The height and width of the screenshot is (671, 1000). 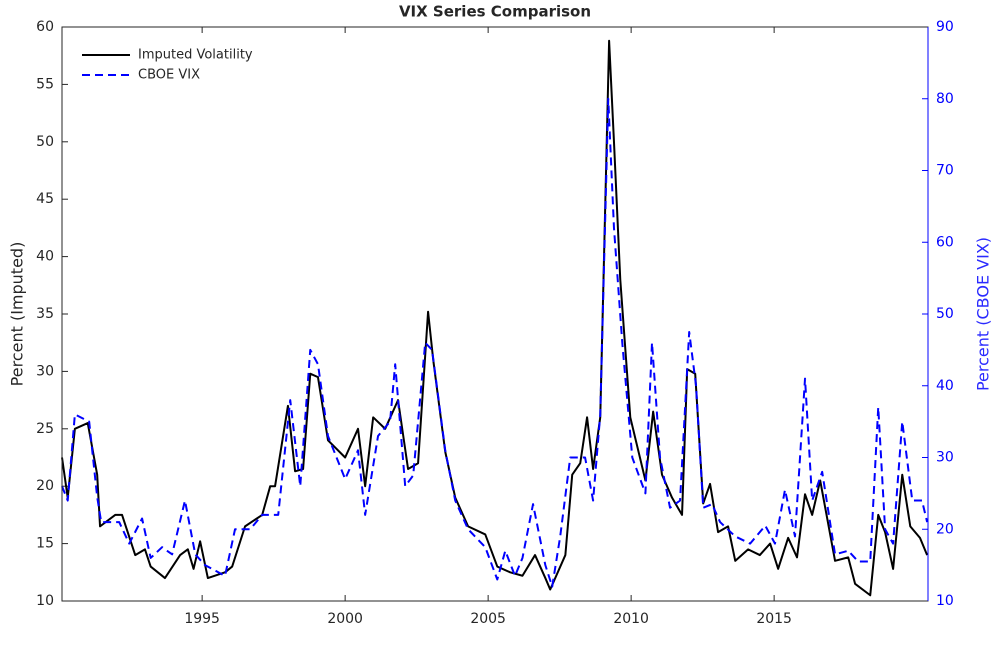 I want to click on y-axis-label: Percent (Imputed), so click(x=17, y=314).